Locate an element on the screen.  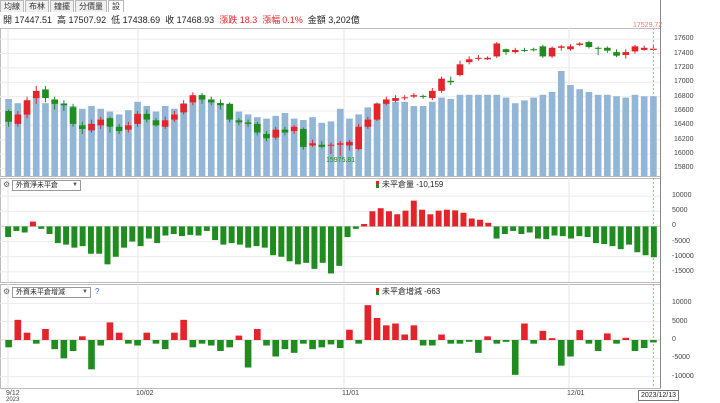
tab-bollinger: 布林 is located at coordinates (37, 6).